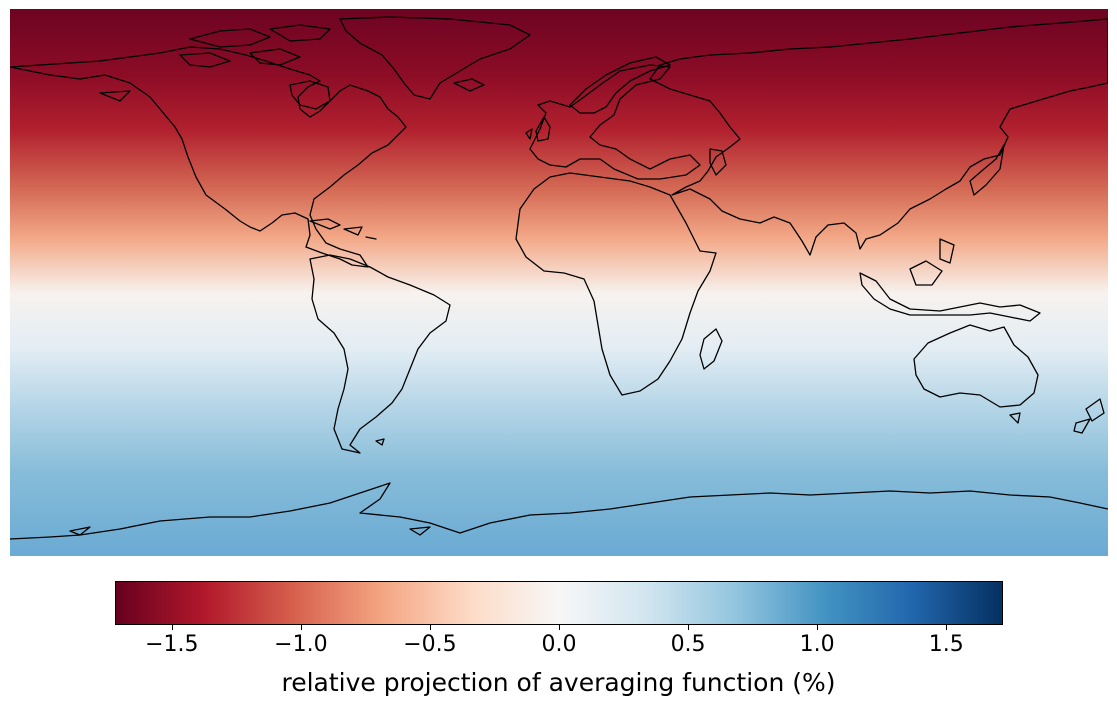  Describe the element at coordinates (688, 644) in the screenshot. I see `colorbar-tick-label: 0.5` at that location.